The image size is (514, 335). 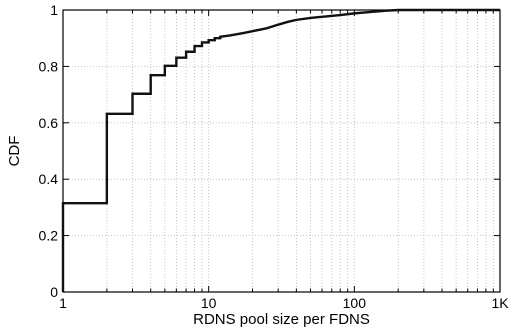 I want to click on y-tick-label: 0.4, so click(x=49, y=179).